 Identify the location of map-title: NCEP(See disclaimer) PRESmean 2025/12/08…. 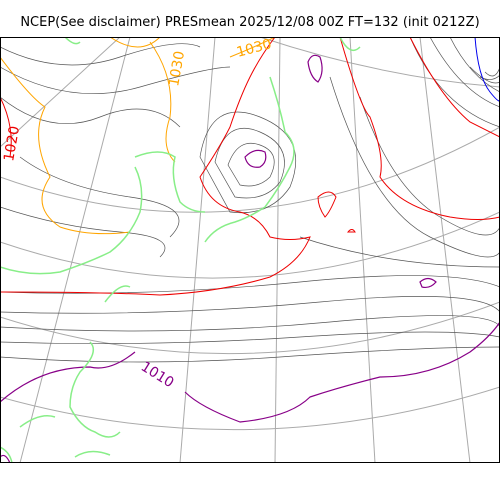
(250, 22).